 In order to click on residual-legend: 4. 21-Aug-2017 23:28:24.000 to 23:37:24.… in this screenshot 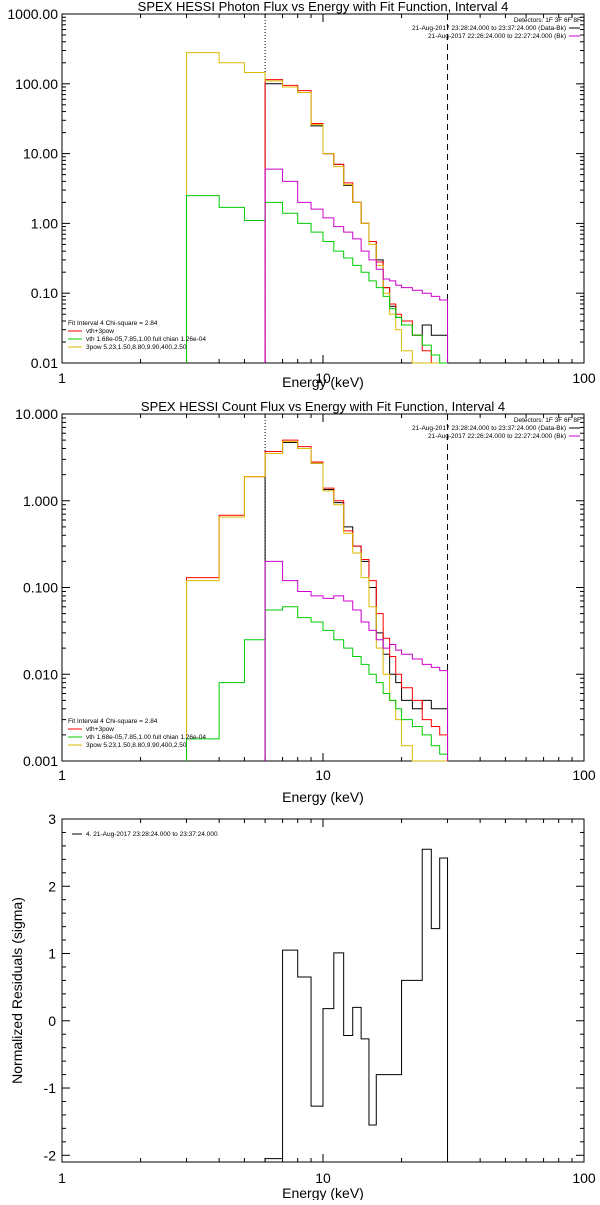, I will do `click(145, 834)`.